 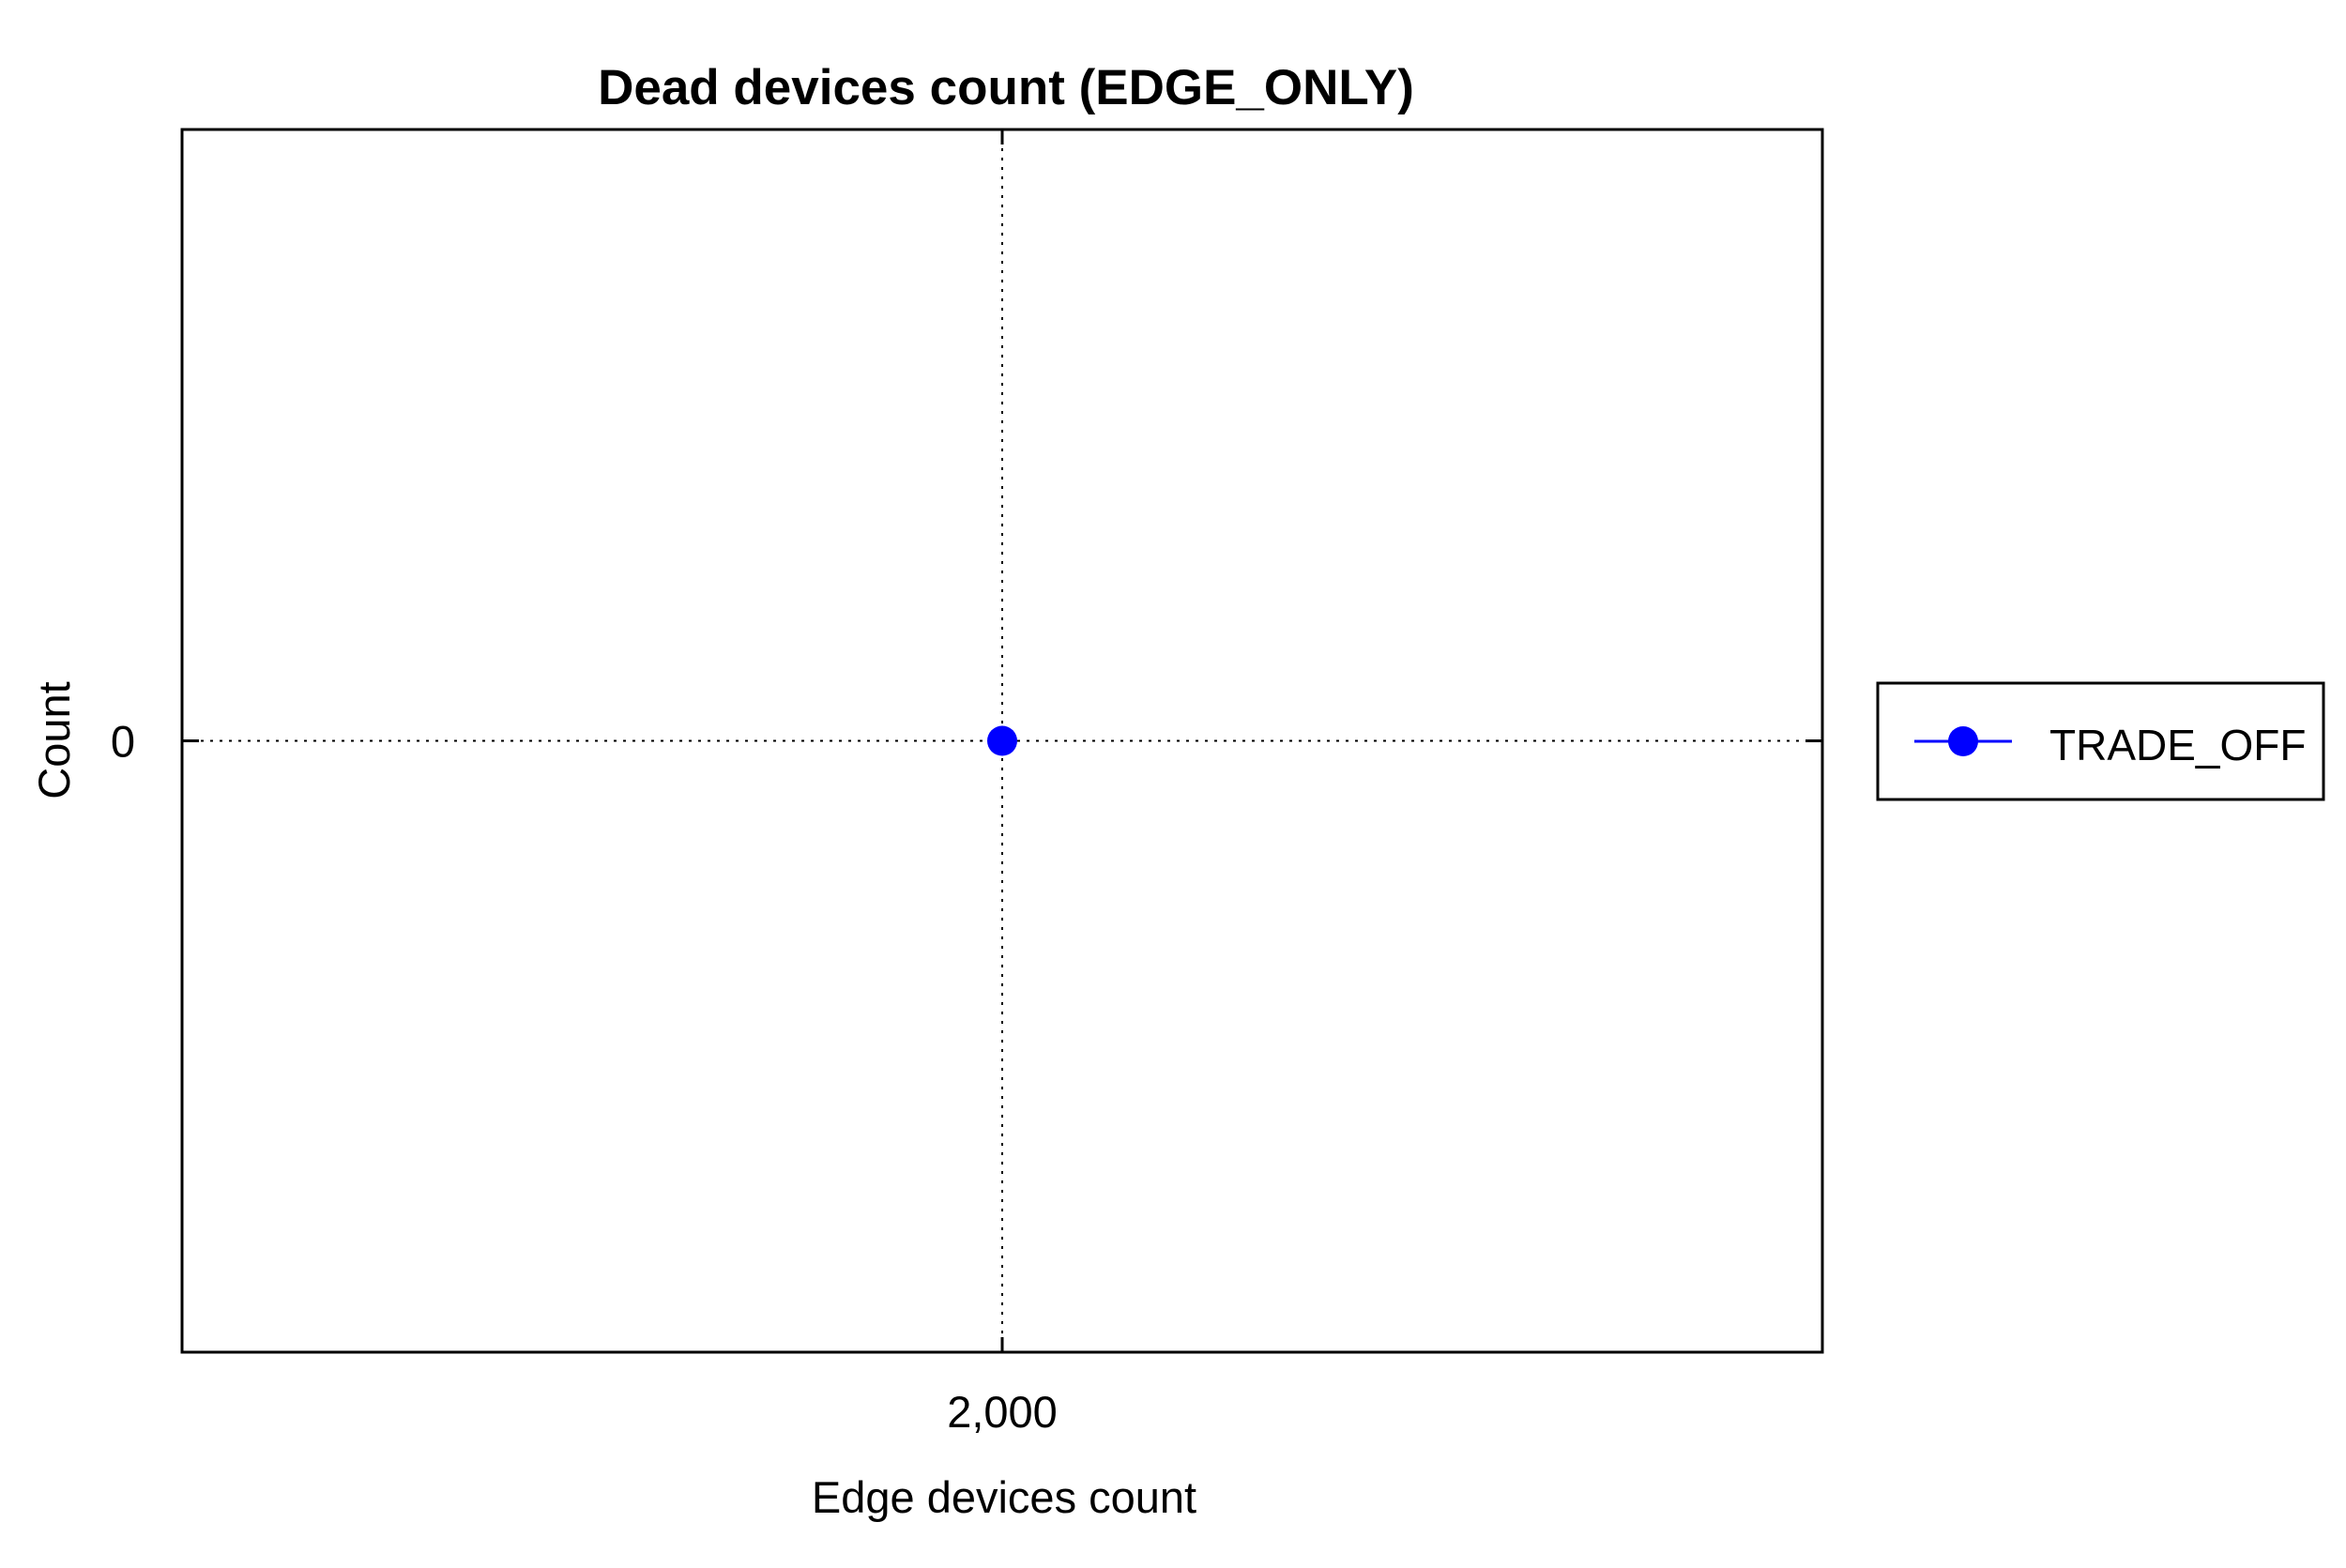 What do you see at coordinates (2178, 745) in the screenshot?
I see `legend-label: TRADE_OFF` at bounding box center [2178, 745].